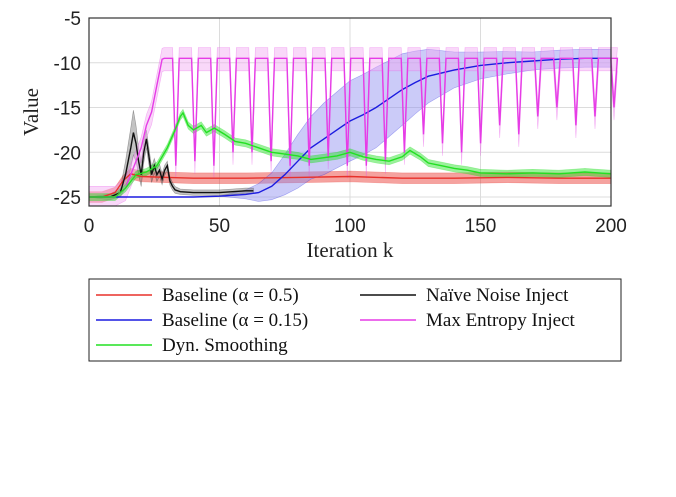 Image resolution: width=676 pixels, height=497 pixels. I want to click on y-tick-label: -5, so click(72, 19).